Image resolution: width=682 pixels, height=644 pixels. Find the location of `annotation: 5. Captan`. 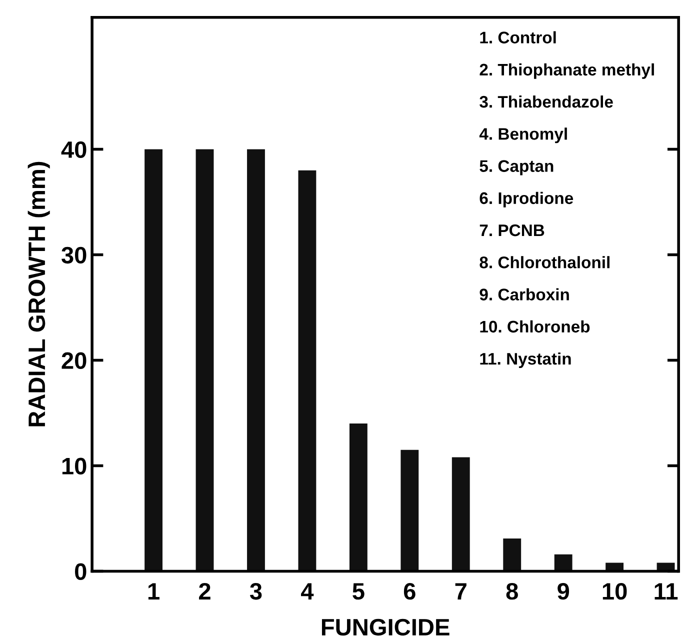

annotation: 5. Captan is located at coordinates (517, 168).